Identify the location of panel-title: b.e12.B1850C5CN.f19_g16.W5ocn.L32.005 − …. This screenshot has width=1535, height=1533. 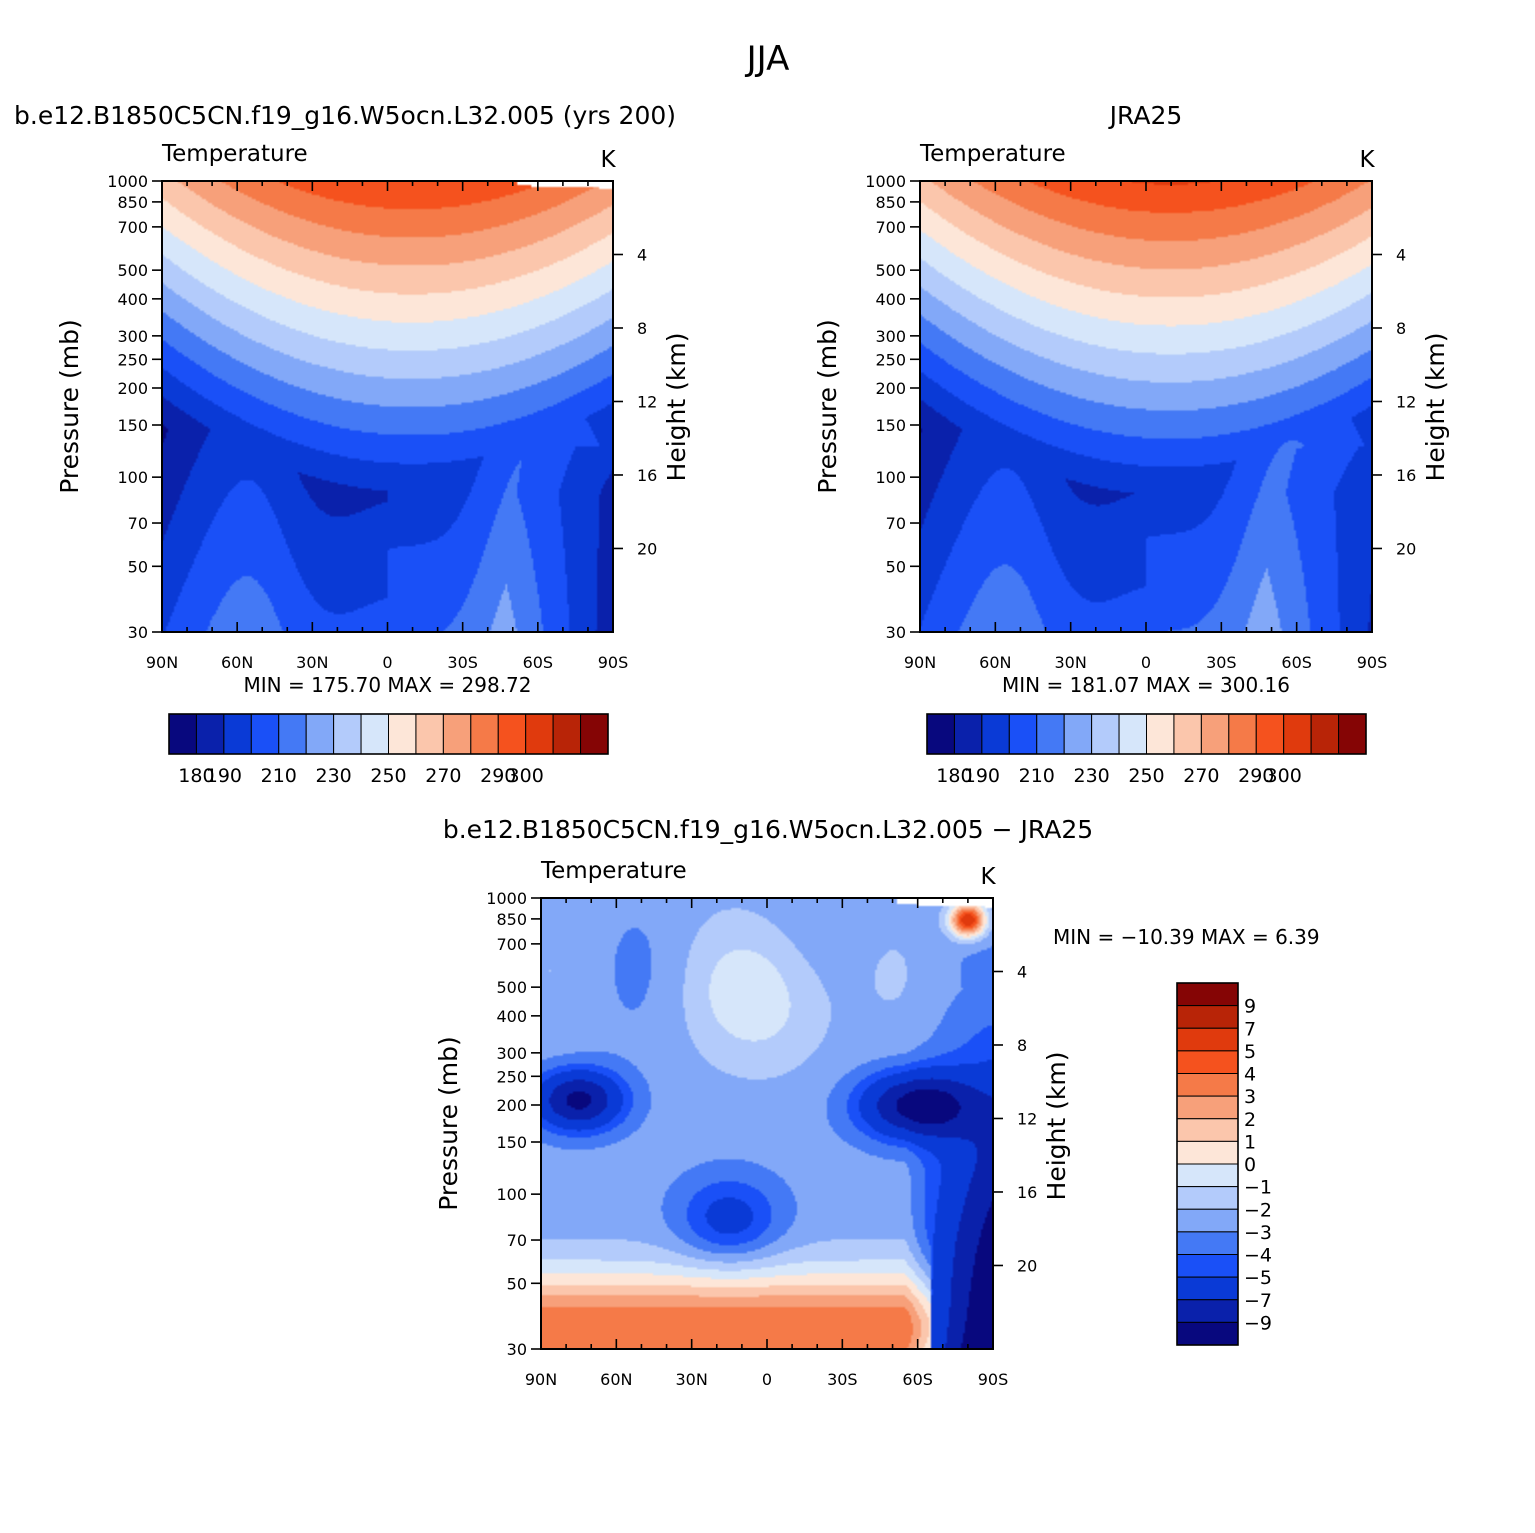
(768, 829).